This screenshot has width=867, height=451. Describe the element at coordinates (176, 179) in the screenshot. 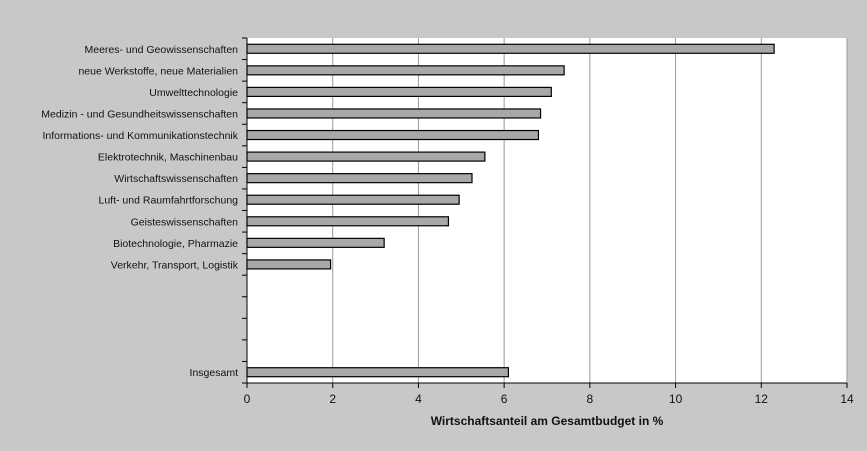

I see `category-label: Wirtschaftswissenschaften` at that location.